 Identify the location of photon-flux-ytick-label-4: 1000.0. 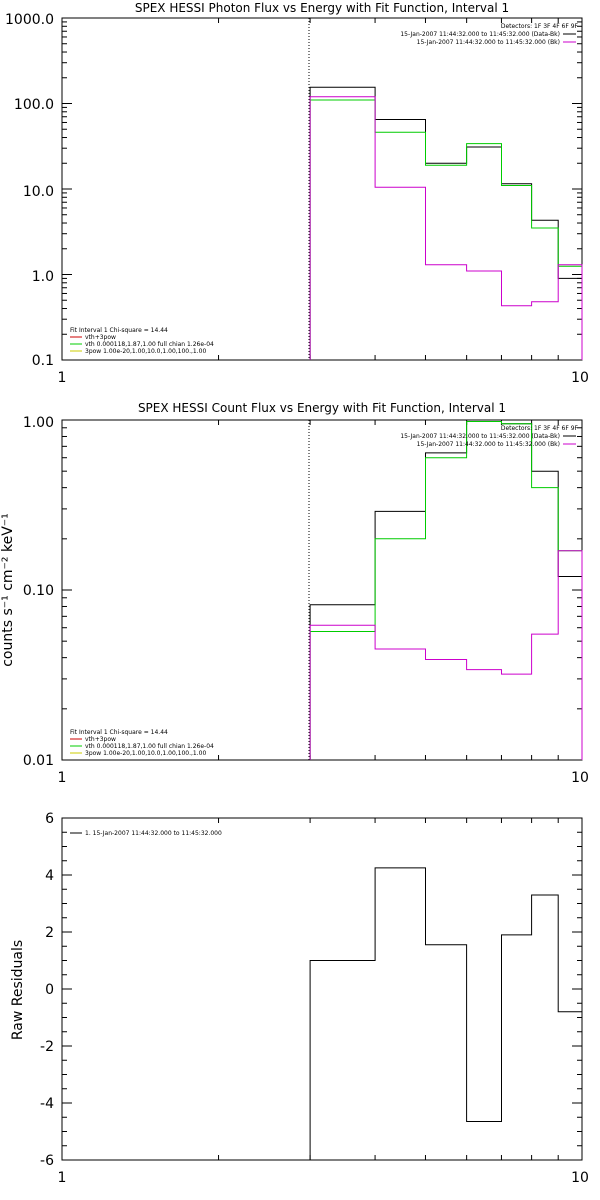
(29, 20).